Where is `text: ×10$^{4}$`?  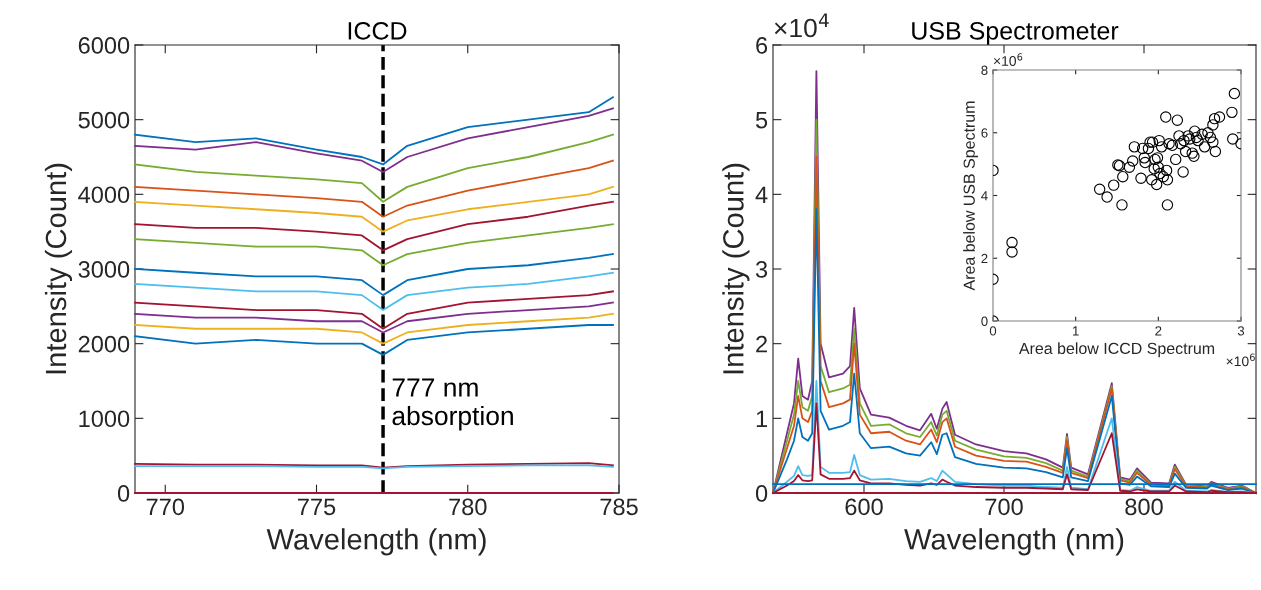
text: ×10$^{4}$ is located at coordinates (801, 25).